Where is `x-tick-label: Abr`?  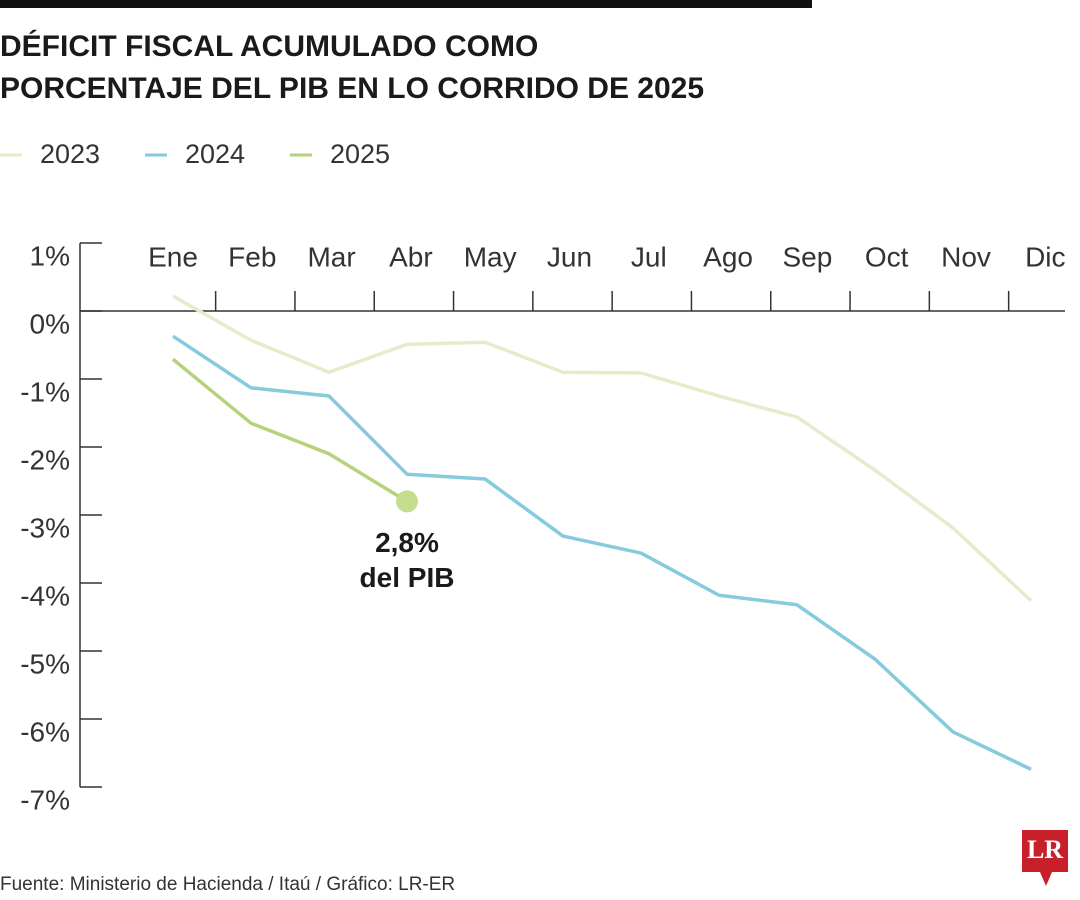
x-tick-label: Abr is located at coordinates (411, 256).